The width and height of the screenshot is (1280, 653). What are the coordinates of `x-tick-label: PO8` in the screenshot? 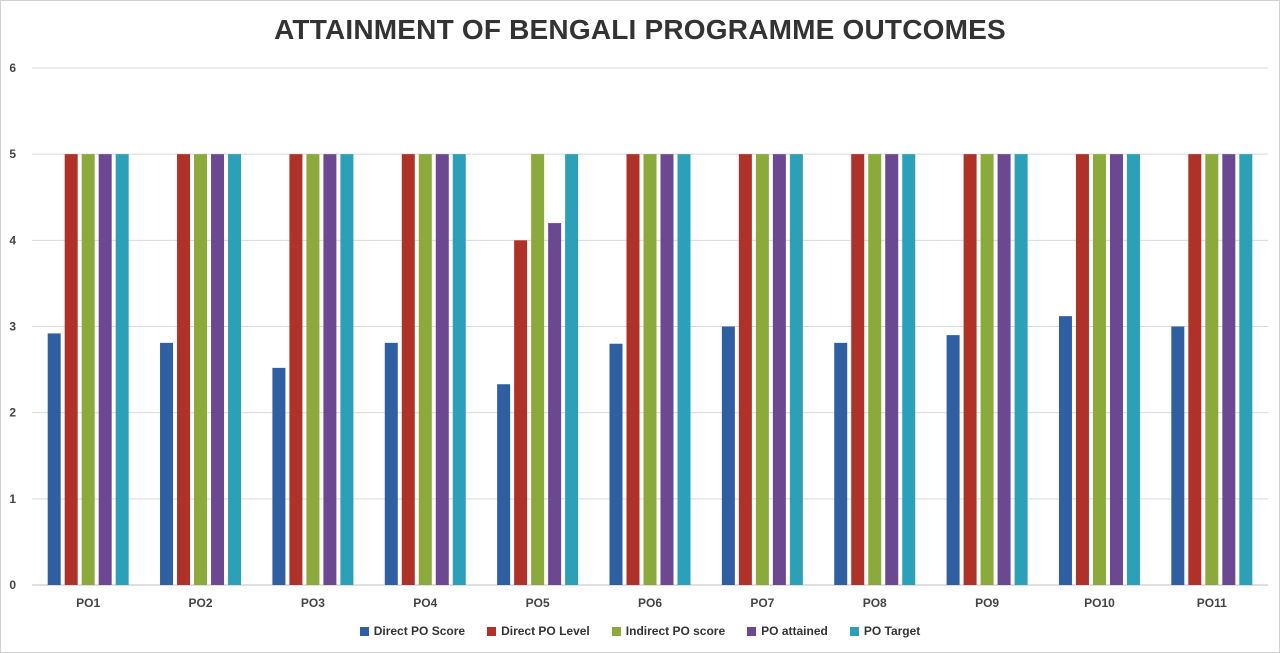 It's located at (875, 603).